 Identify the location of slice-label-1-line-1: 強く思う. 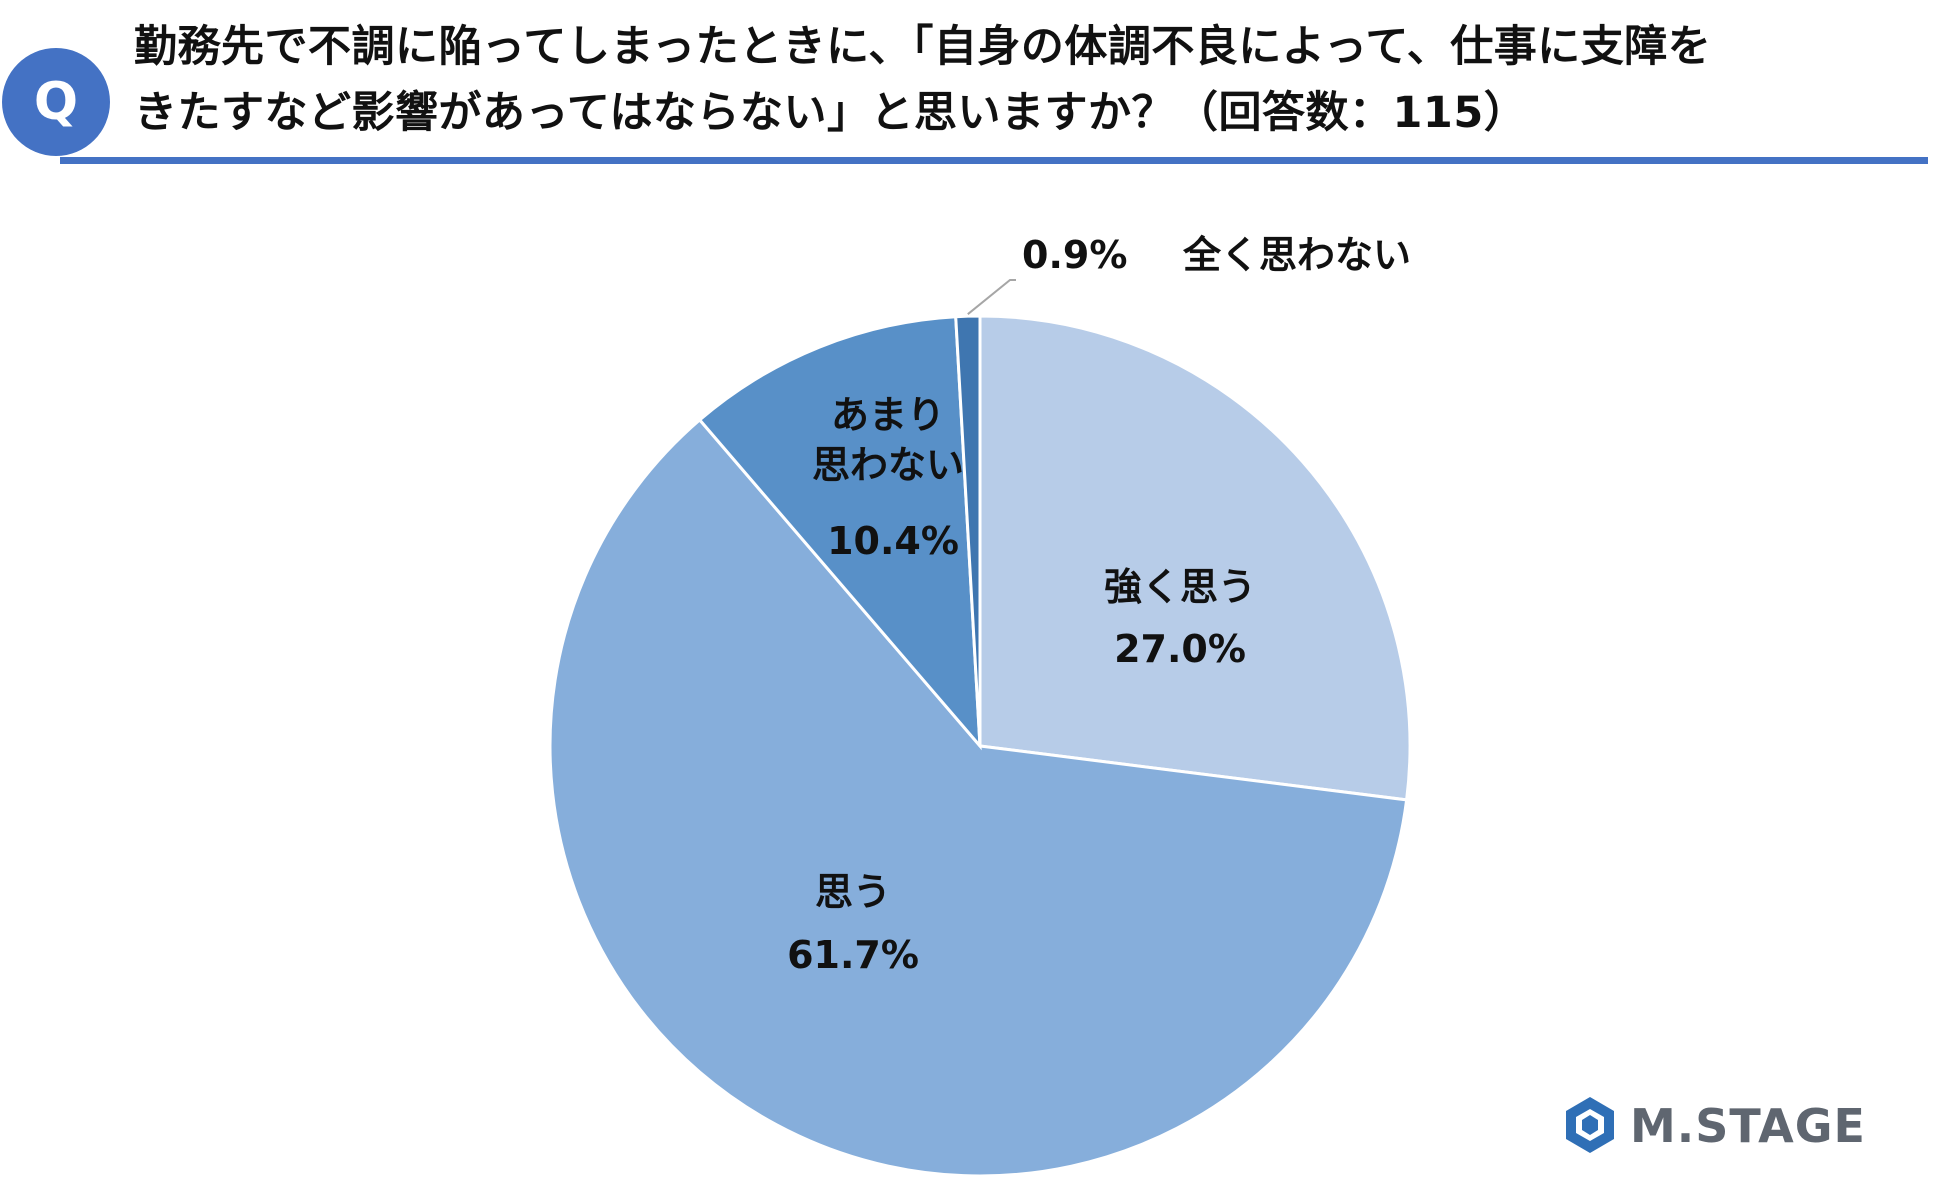
(1180, 587).